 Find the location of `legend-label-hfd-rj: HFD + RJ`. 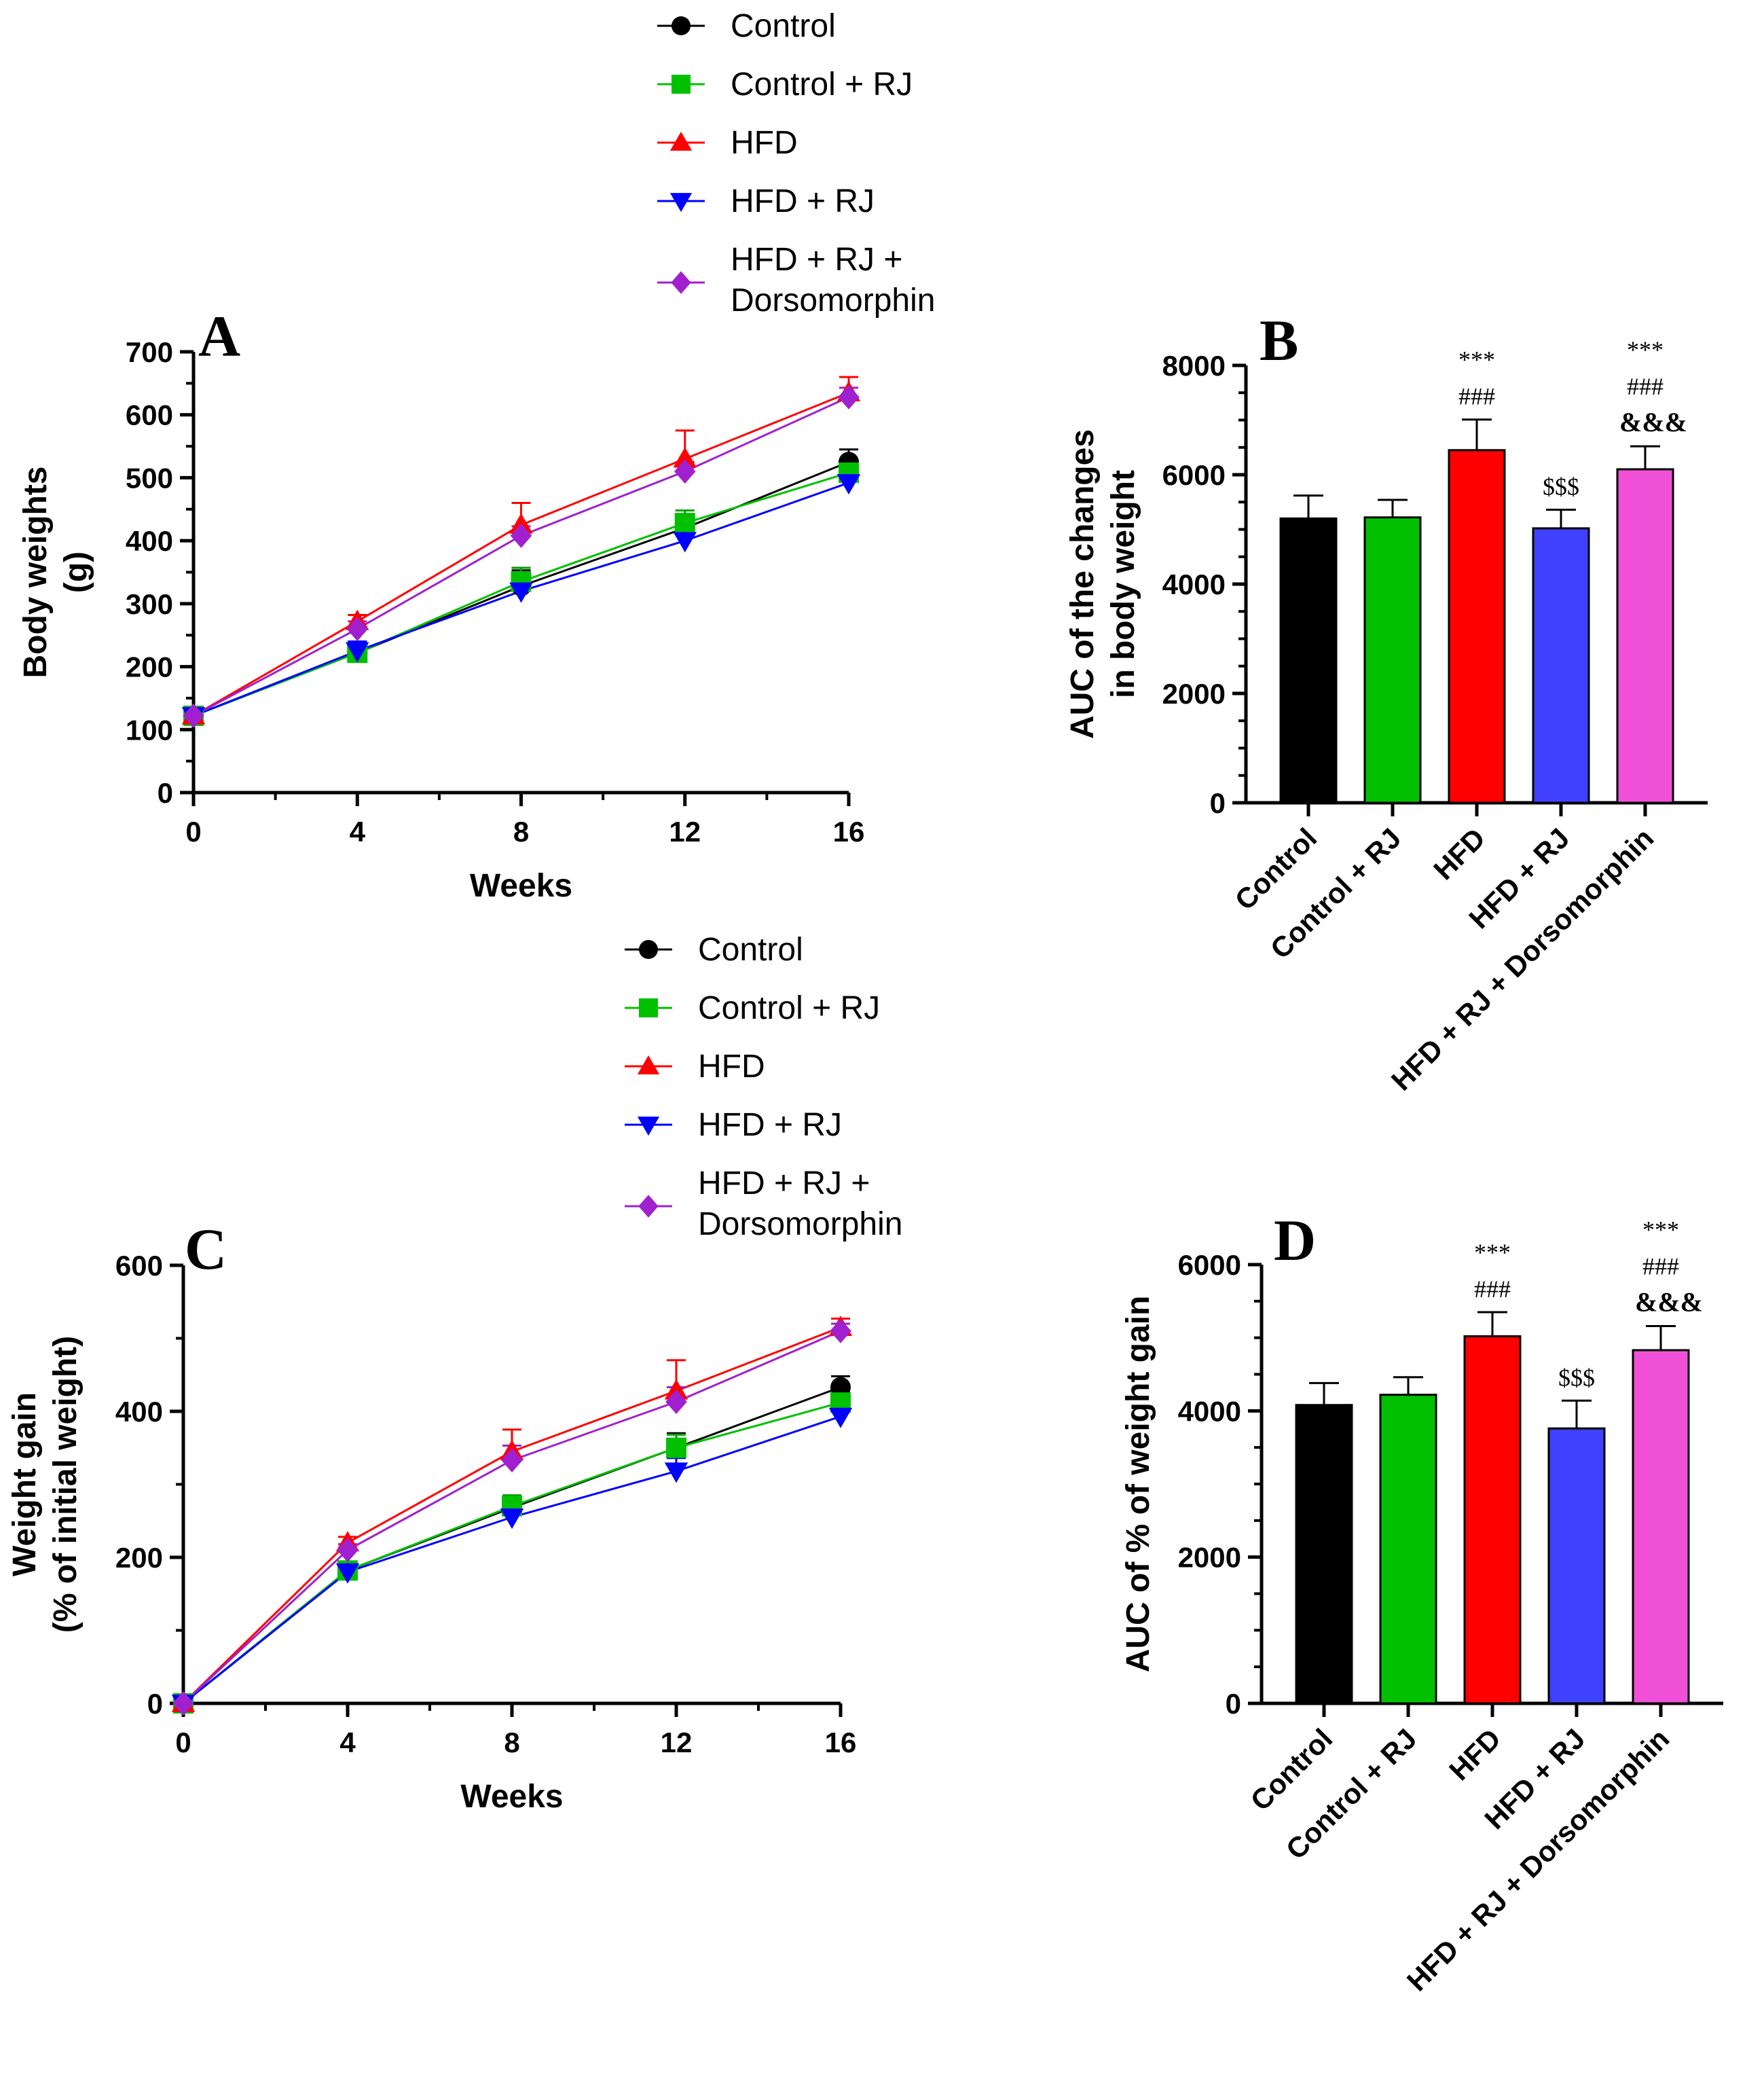

legend-label-hfd-rj: HFD + RJ is located at coordinates (770, 1125).